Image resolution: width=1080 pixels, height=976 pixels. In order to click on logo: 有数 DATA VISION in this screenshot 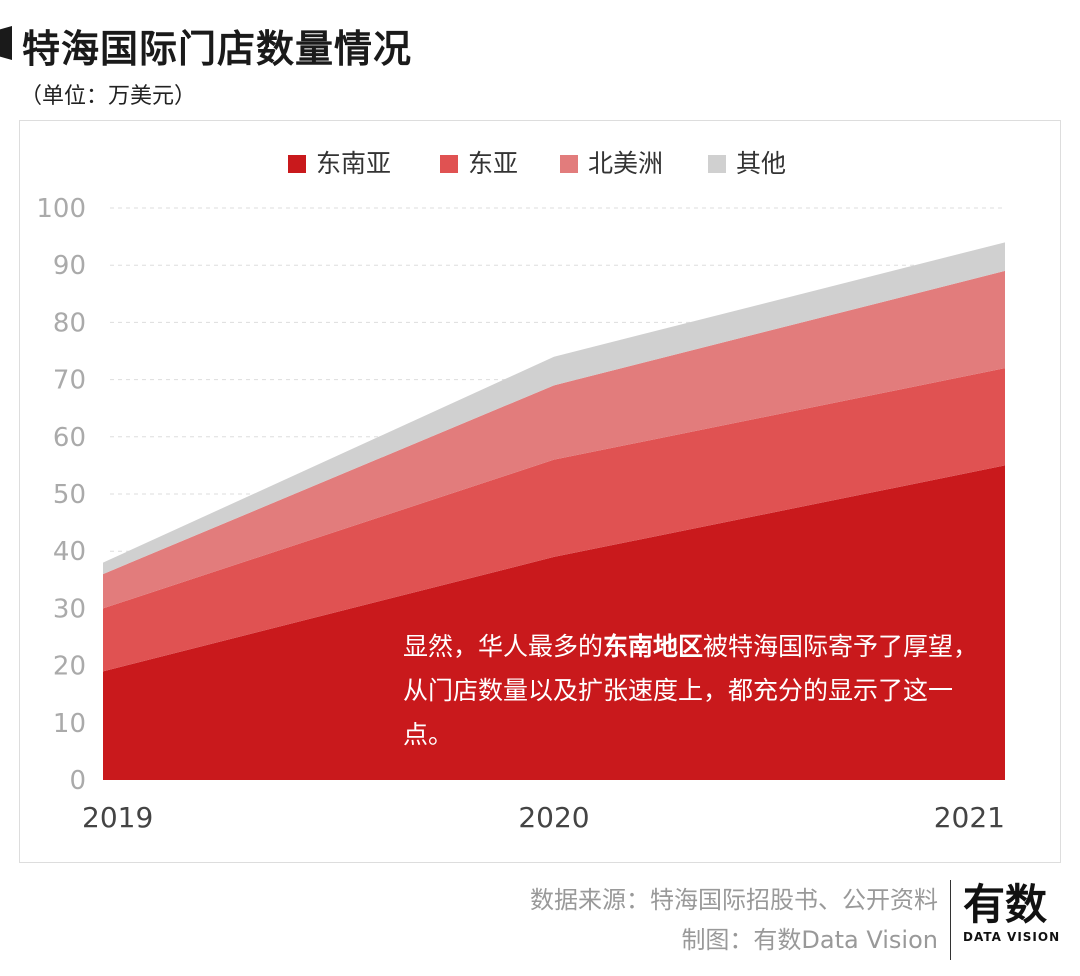, I will do `click(1015, 920)`.